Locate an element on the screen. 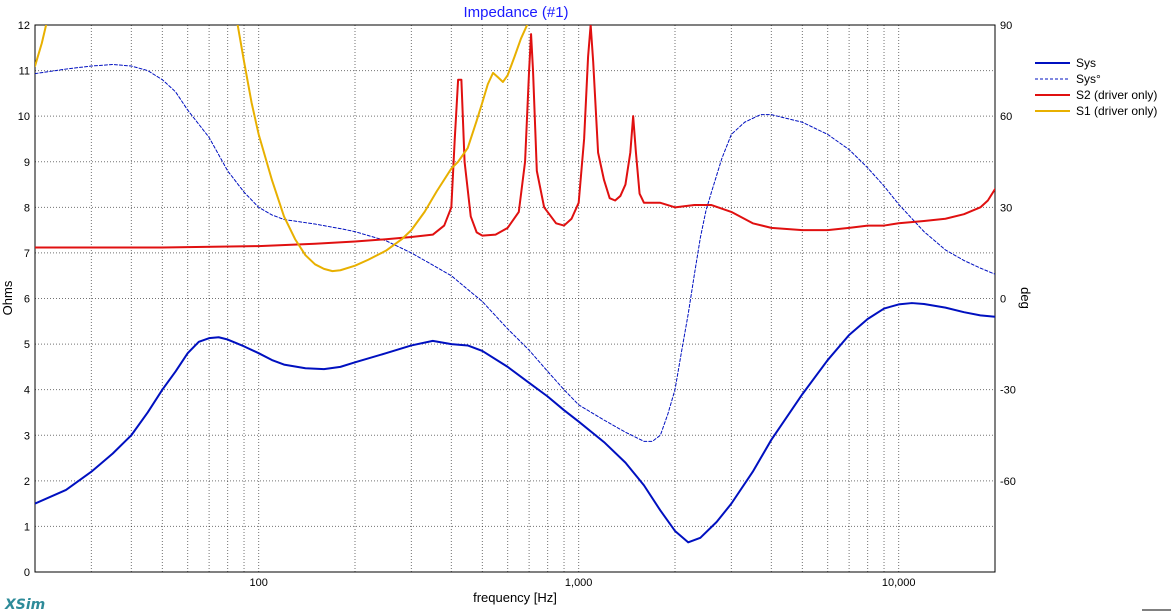  y-axis-left-title: Ohms is located at coordinates (7, 297).